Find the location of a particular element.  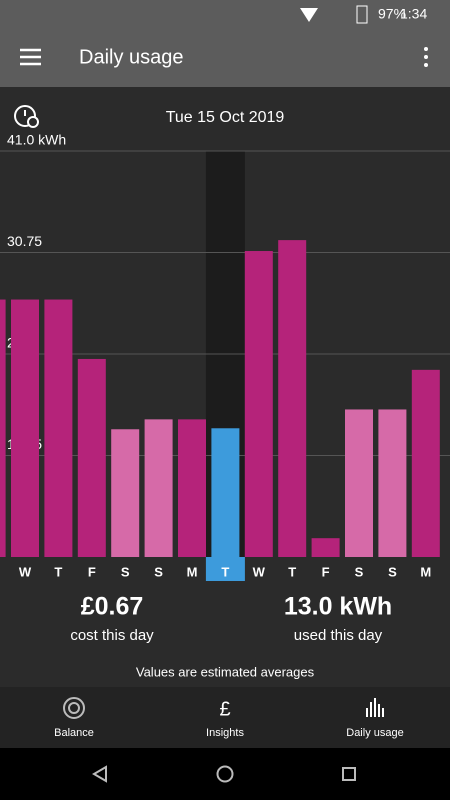

usage-value: 13.0 kWh is located at coordinates (338, 607).